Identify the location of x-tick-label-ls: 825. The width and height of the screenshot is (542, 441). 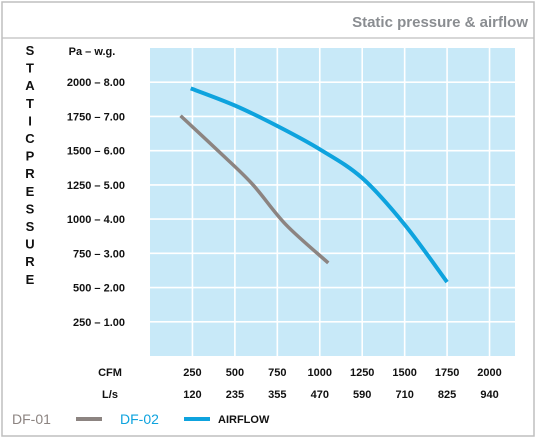
(447, 395).